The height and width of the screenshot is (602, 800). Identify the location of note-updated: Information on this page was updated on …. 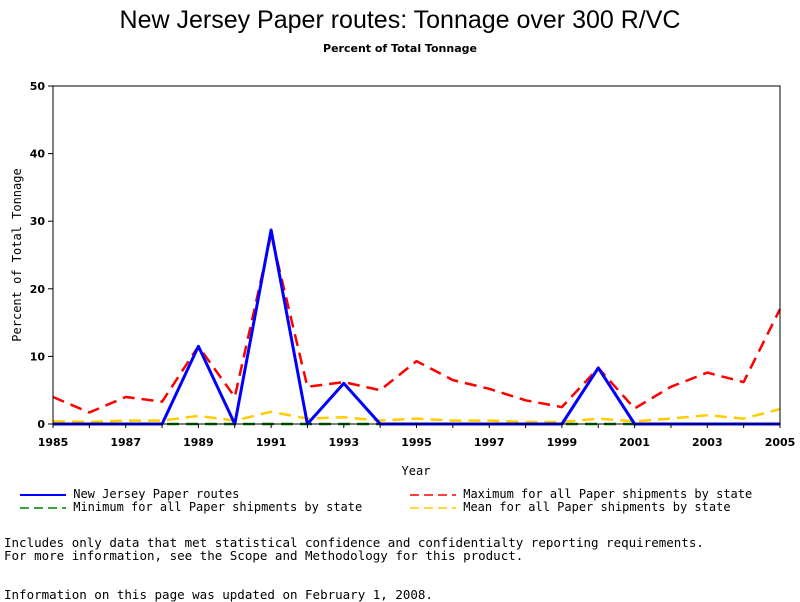
(218, 594).